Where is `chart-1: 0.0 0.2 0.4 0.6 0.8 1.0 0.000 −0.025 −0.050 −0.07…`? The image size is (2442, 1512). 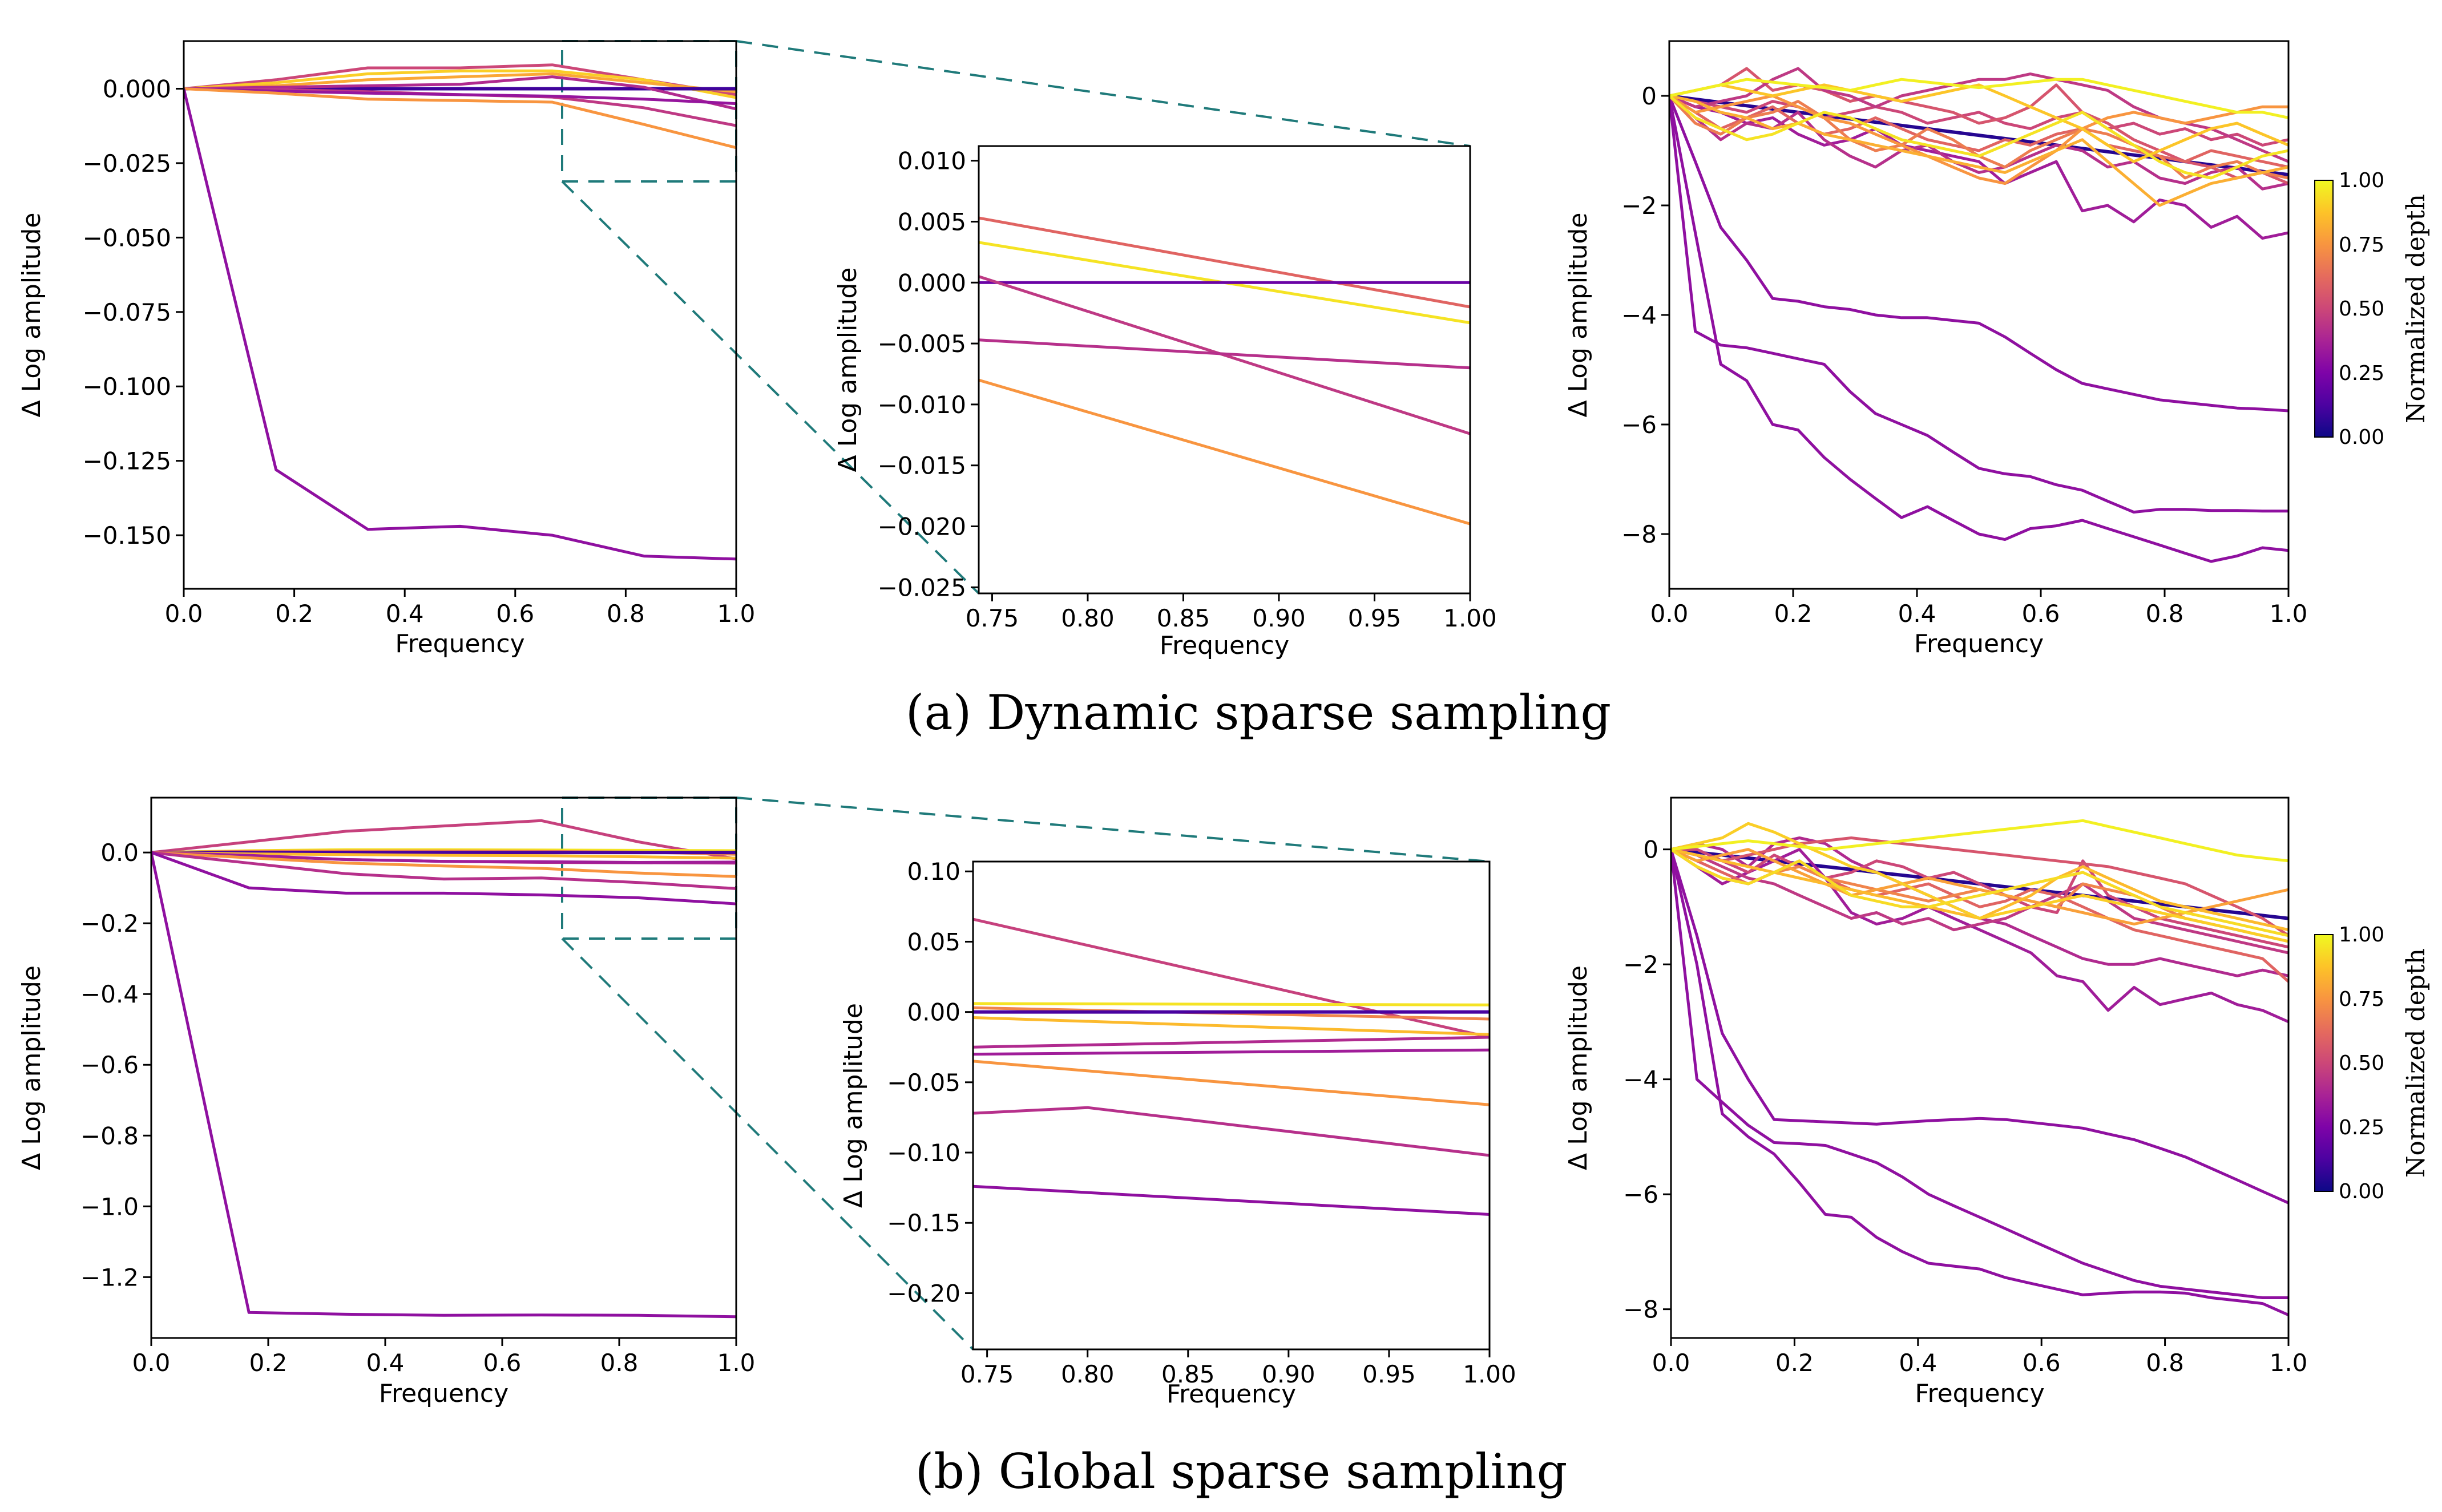 chart-1: 0.0 0.2 0.4 0.6 0.8 1.0 0.000 −0.025 −0.050 −0.07… is located at coordinates (386, 349).